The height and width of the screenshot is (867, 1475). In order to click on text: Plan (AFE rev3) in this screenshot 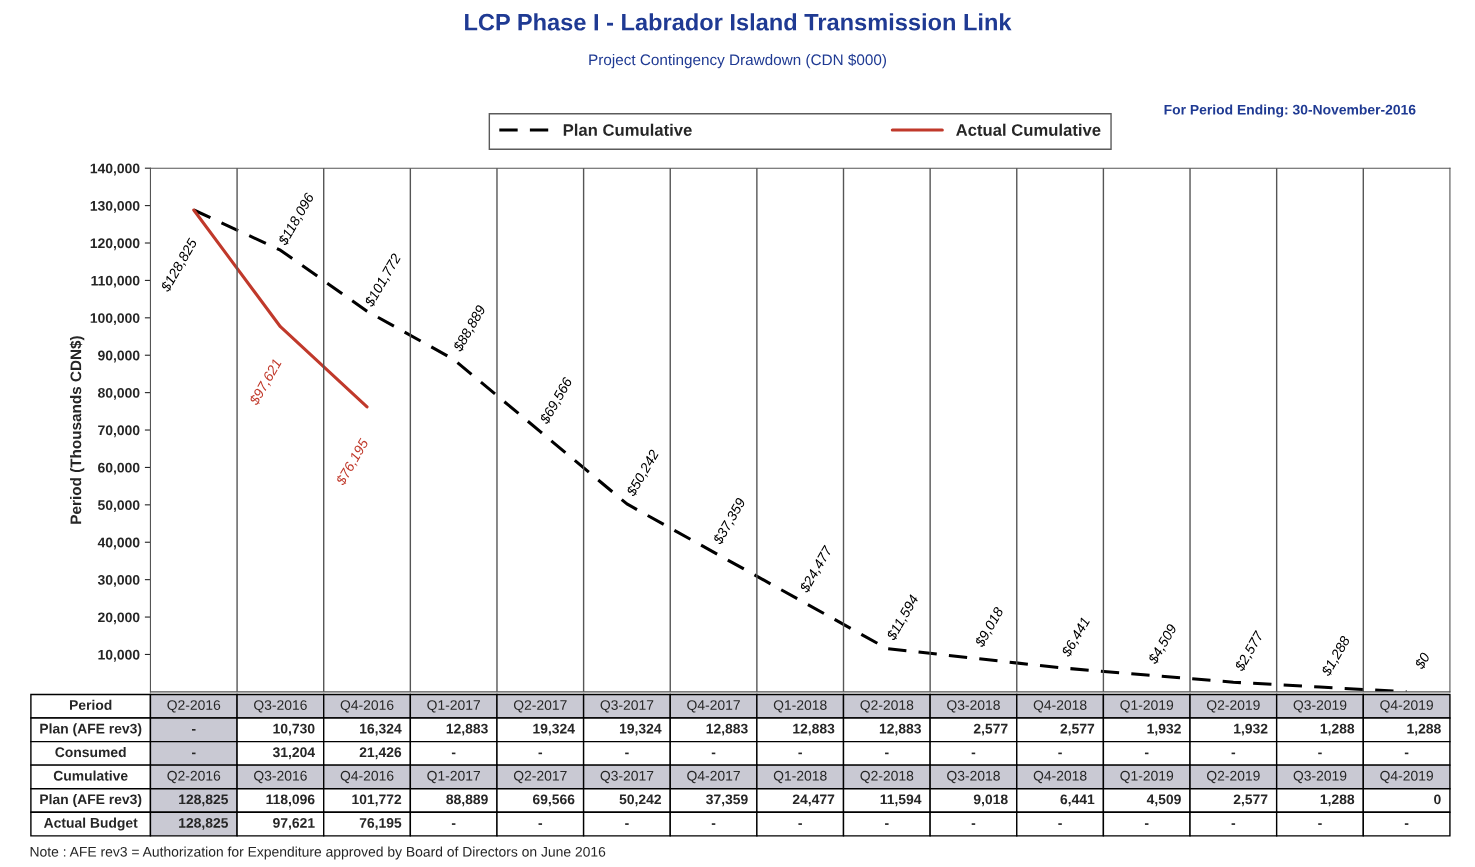, I will do `click(91, 730)`.